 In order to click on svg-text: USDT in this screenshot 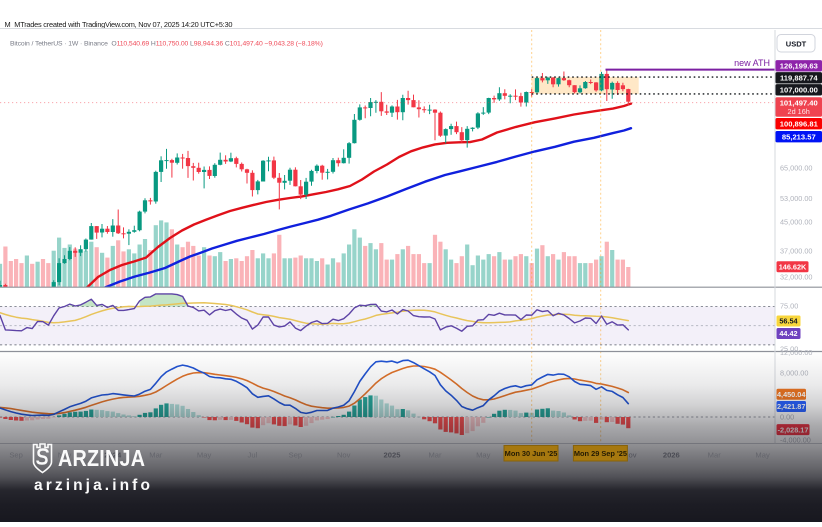, I will do `click(796, 44)`.